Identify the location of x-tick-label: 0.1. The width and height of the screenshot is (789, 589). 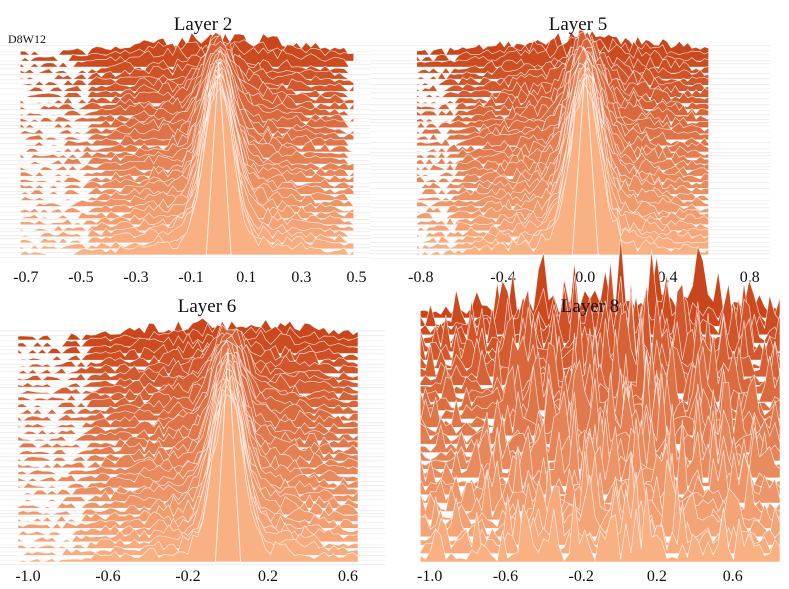
(246, 277).